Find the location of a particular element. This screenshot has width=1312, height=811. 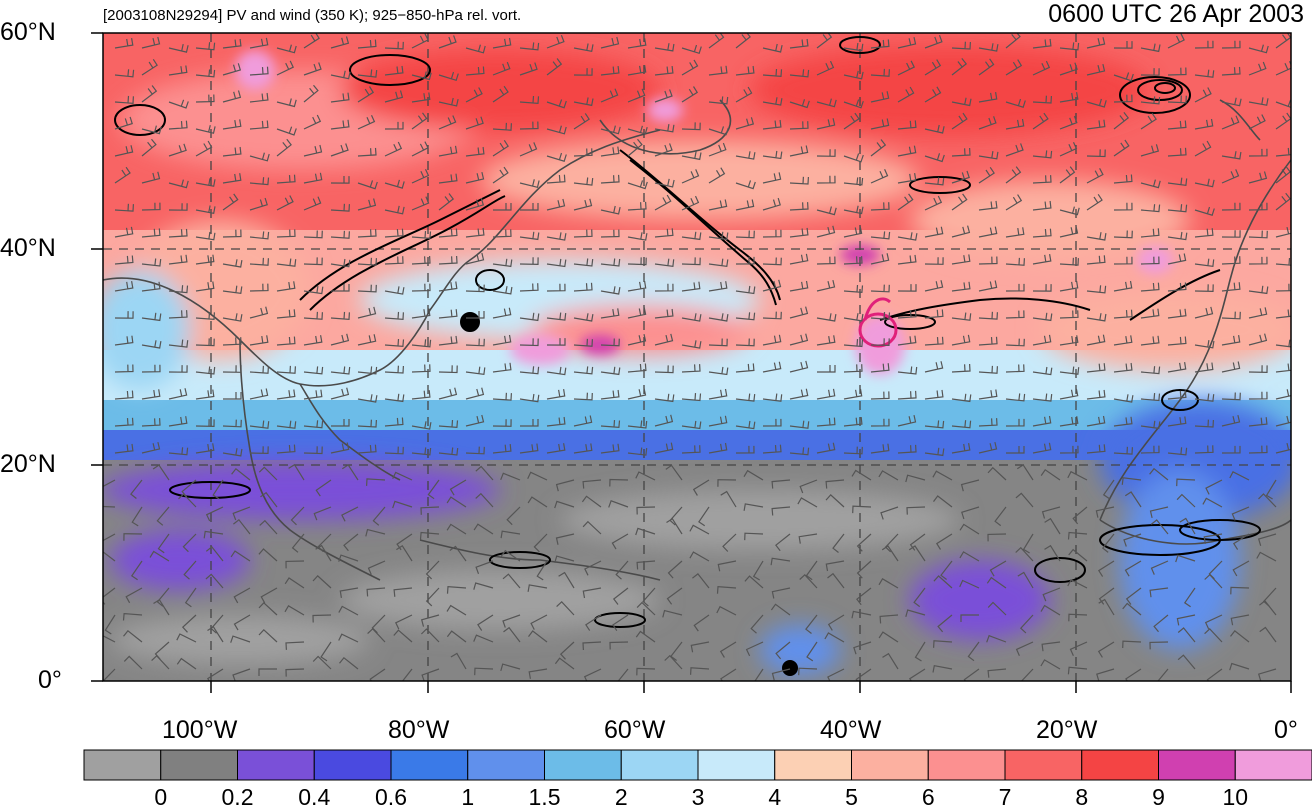

colorbar-label: 6 is located at coordinates (928, 797).